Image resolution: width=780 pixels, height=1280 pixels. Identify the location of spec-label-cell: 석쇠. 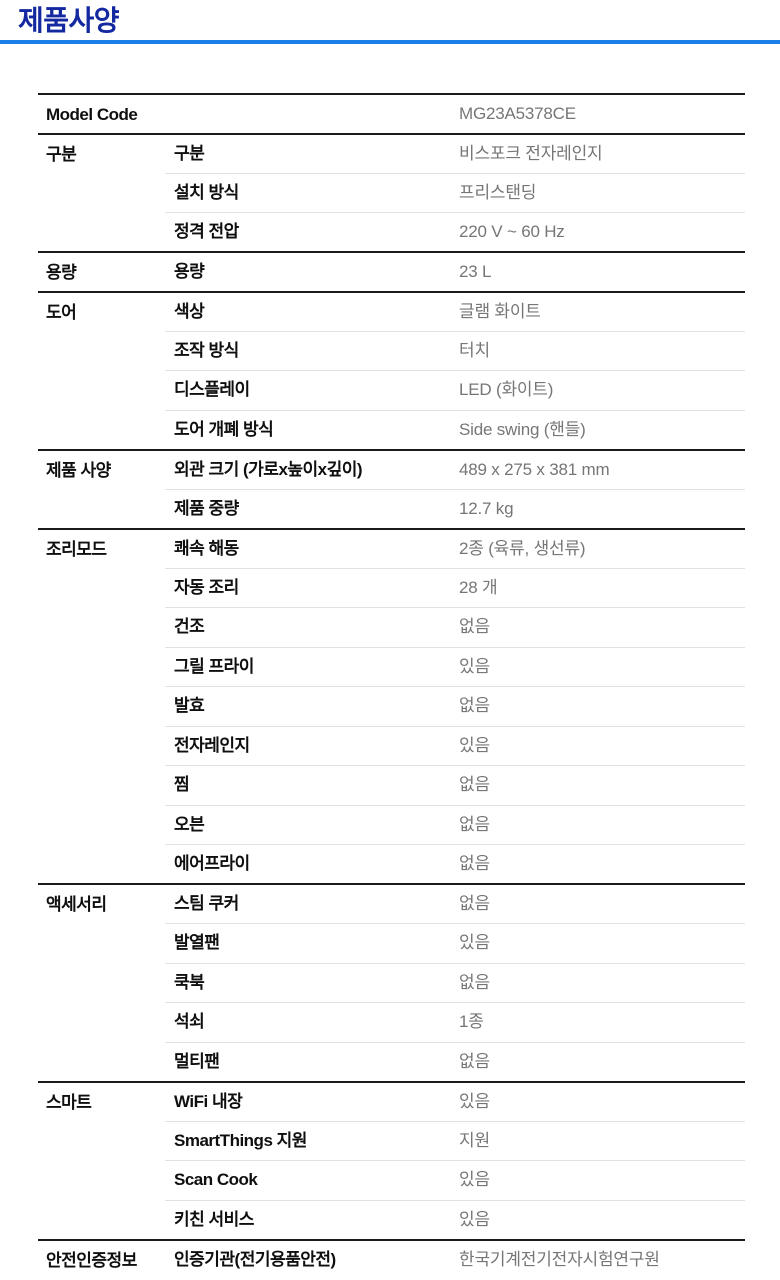
(310, 1022).